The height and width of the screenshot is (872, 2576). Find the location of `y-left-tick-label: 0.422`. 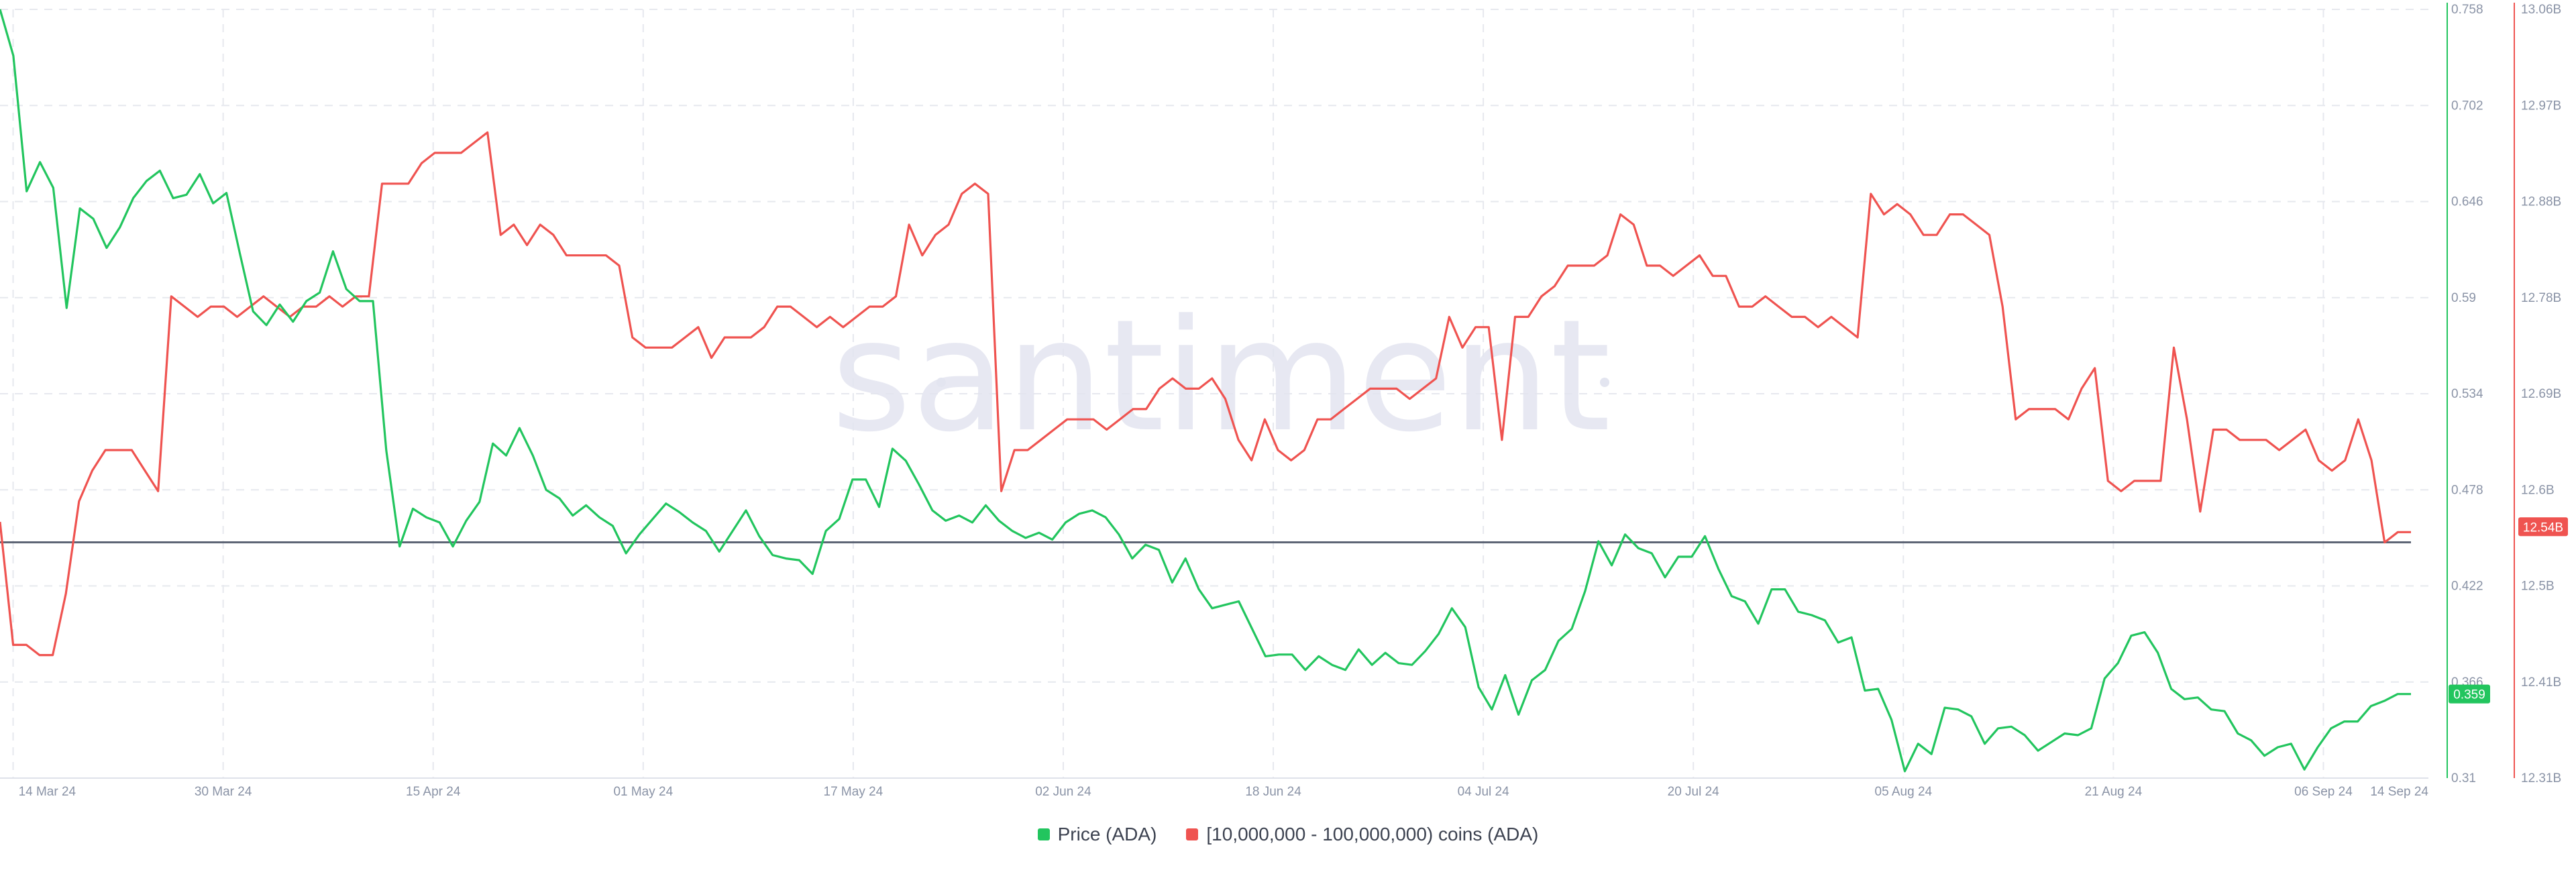

y-left-tick-label: 0.422 is located at coordinates (2467, 587).